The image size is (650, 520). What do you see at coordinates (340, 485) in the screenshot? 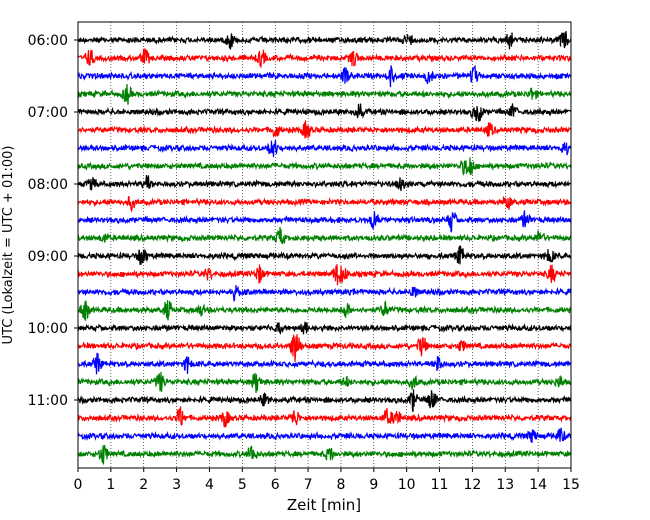
I see `x-tick-label: 8` at bounding box center [340, 485].